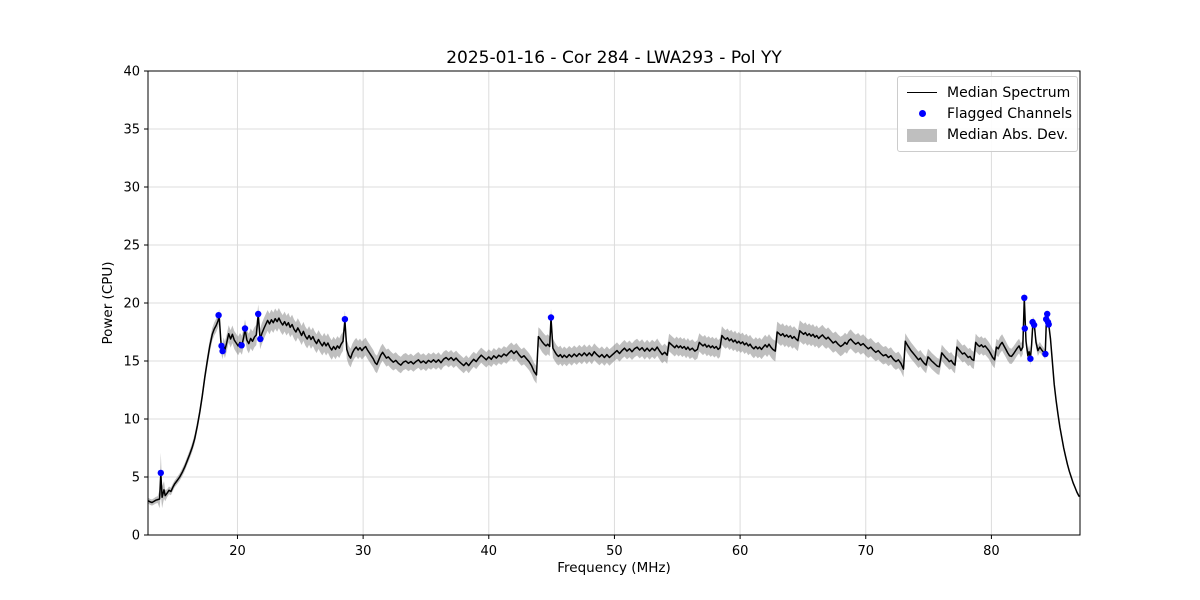  I want to click on x-tick-label: 30, so click(363, 551).